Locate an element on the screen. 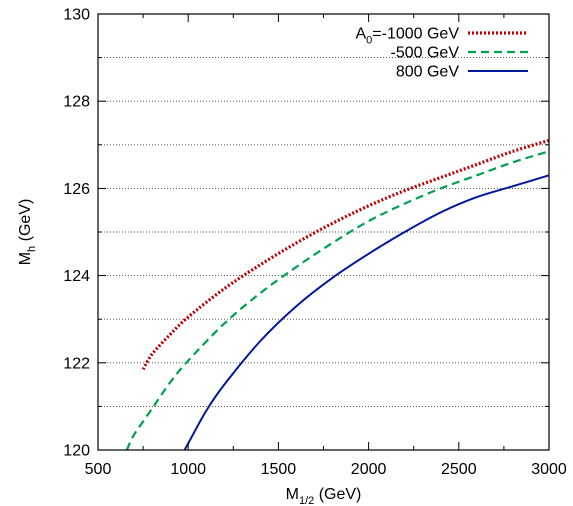 The height and width of the screenshot is (506, 573). x-axis-label-main: M is located at coordinates (292, 494).